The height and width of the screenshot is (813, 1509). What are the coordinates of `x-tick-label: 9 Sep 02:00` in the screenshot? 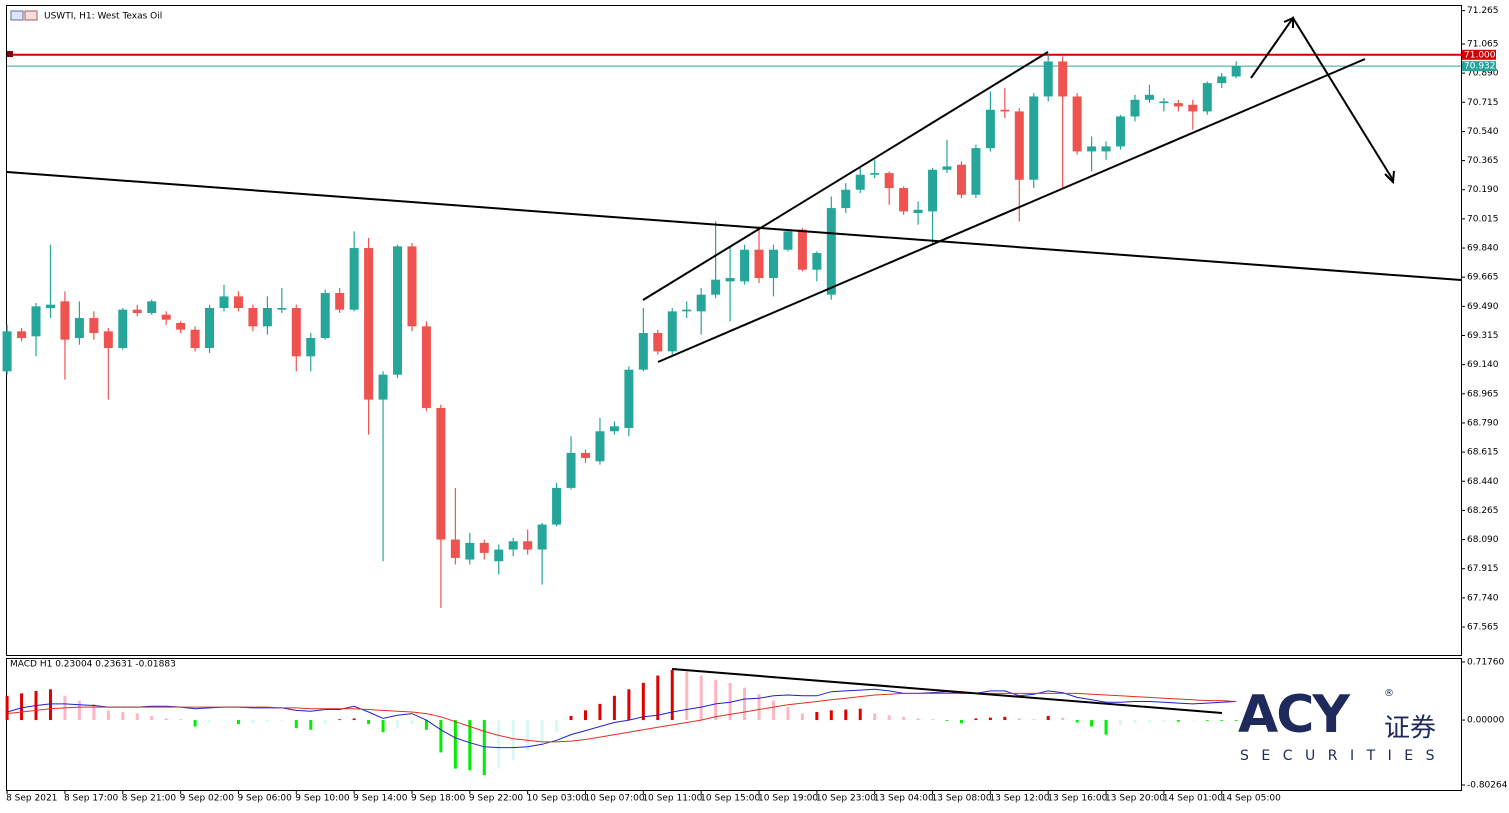 It's located at (207, 799).